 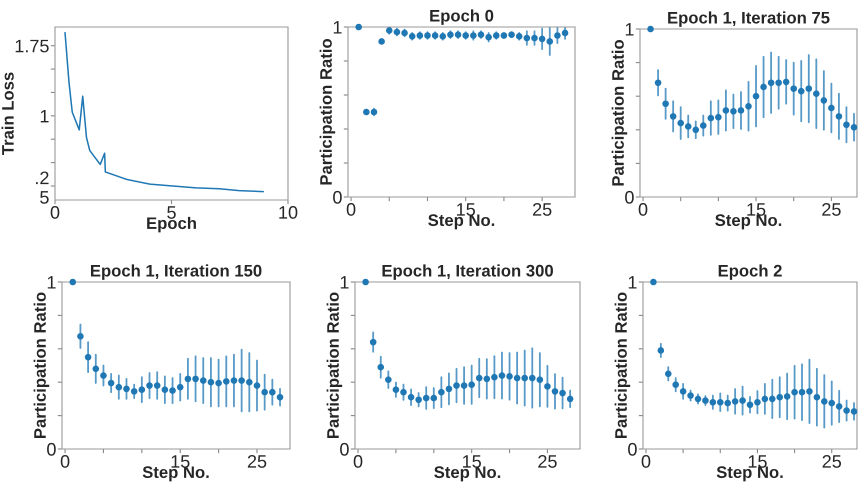 I want to click on chart-title: Epoch 1, Iteration 75, so click(x=749, y=19).